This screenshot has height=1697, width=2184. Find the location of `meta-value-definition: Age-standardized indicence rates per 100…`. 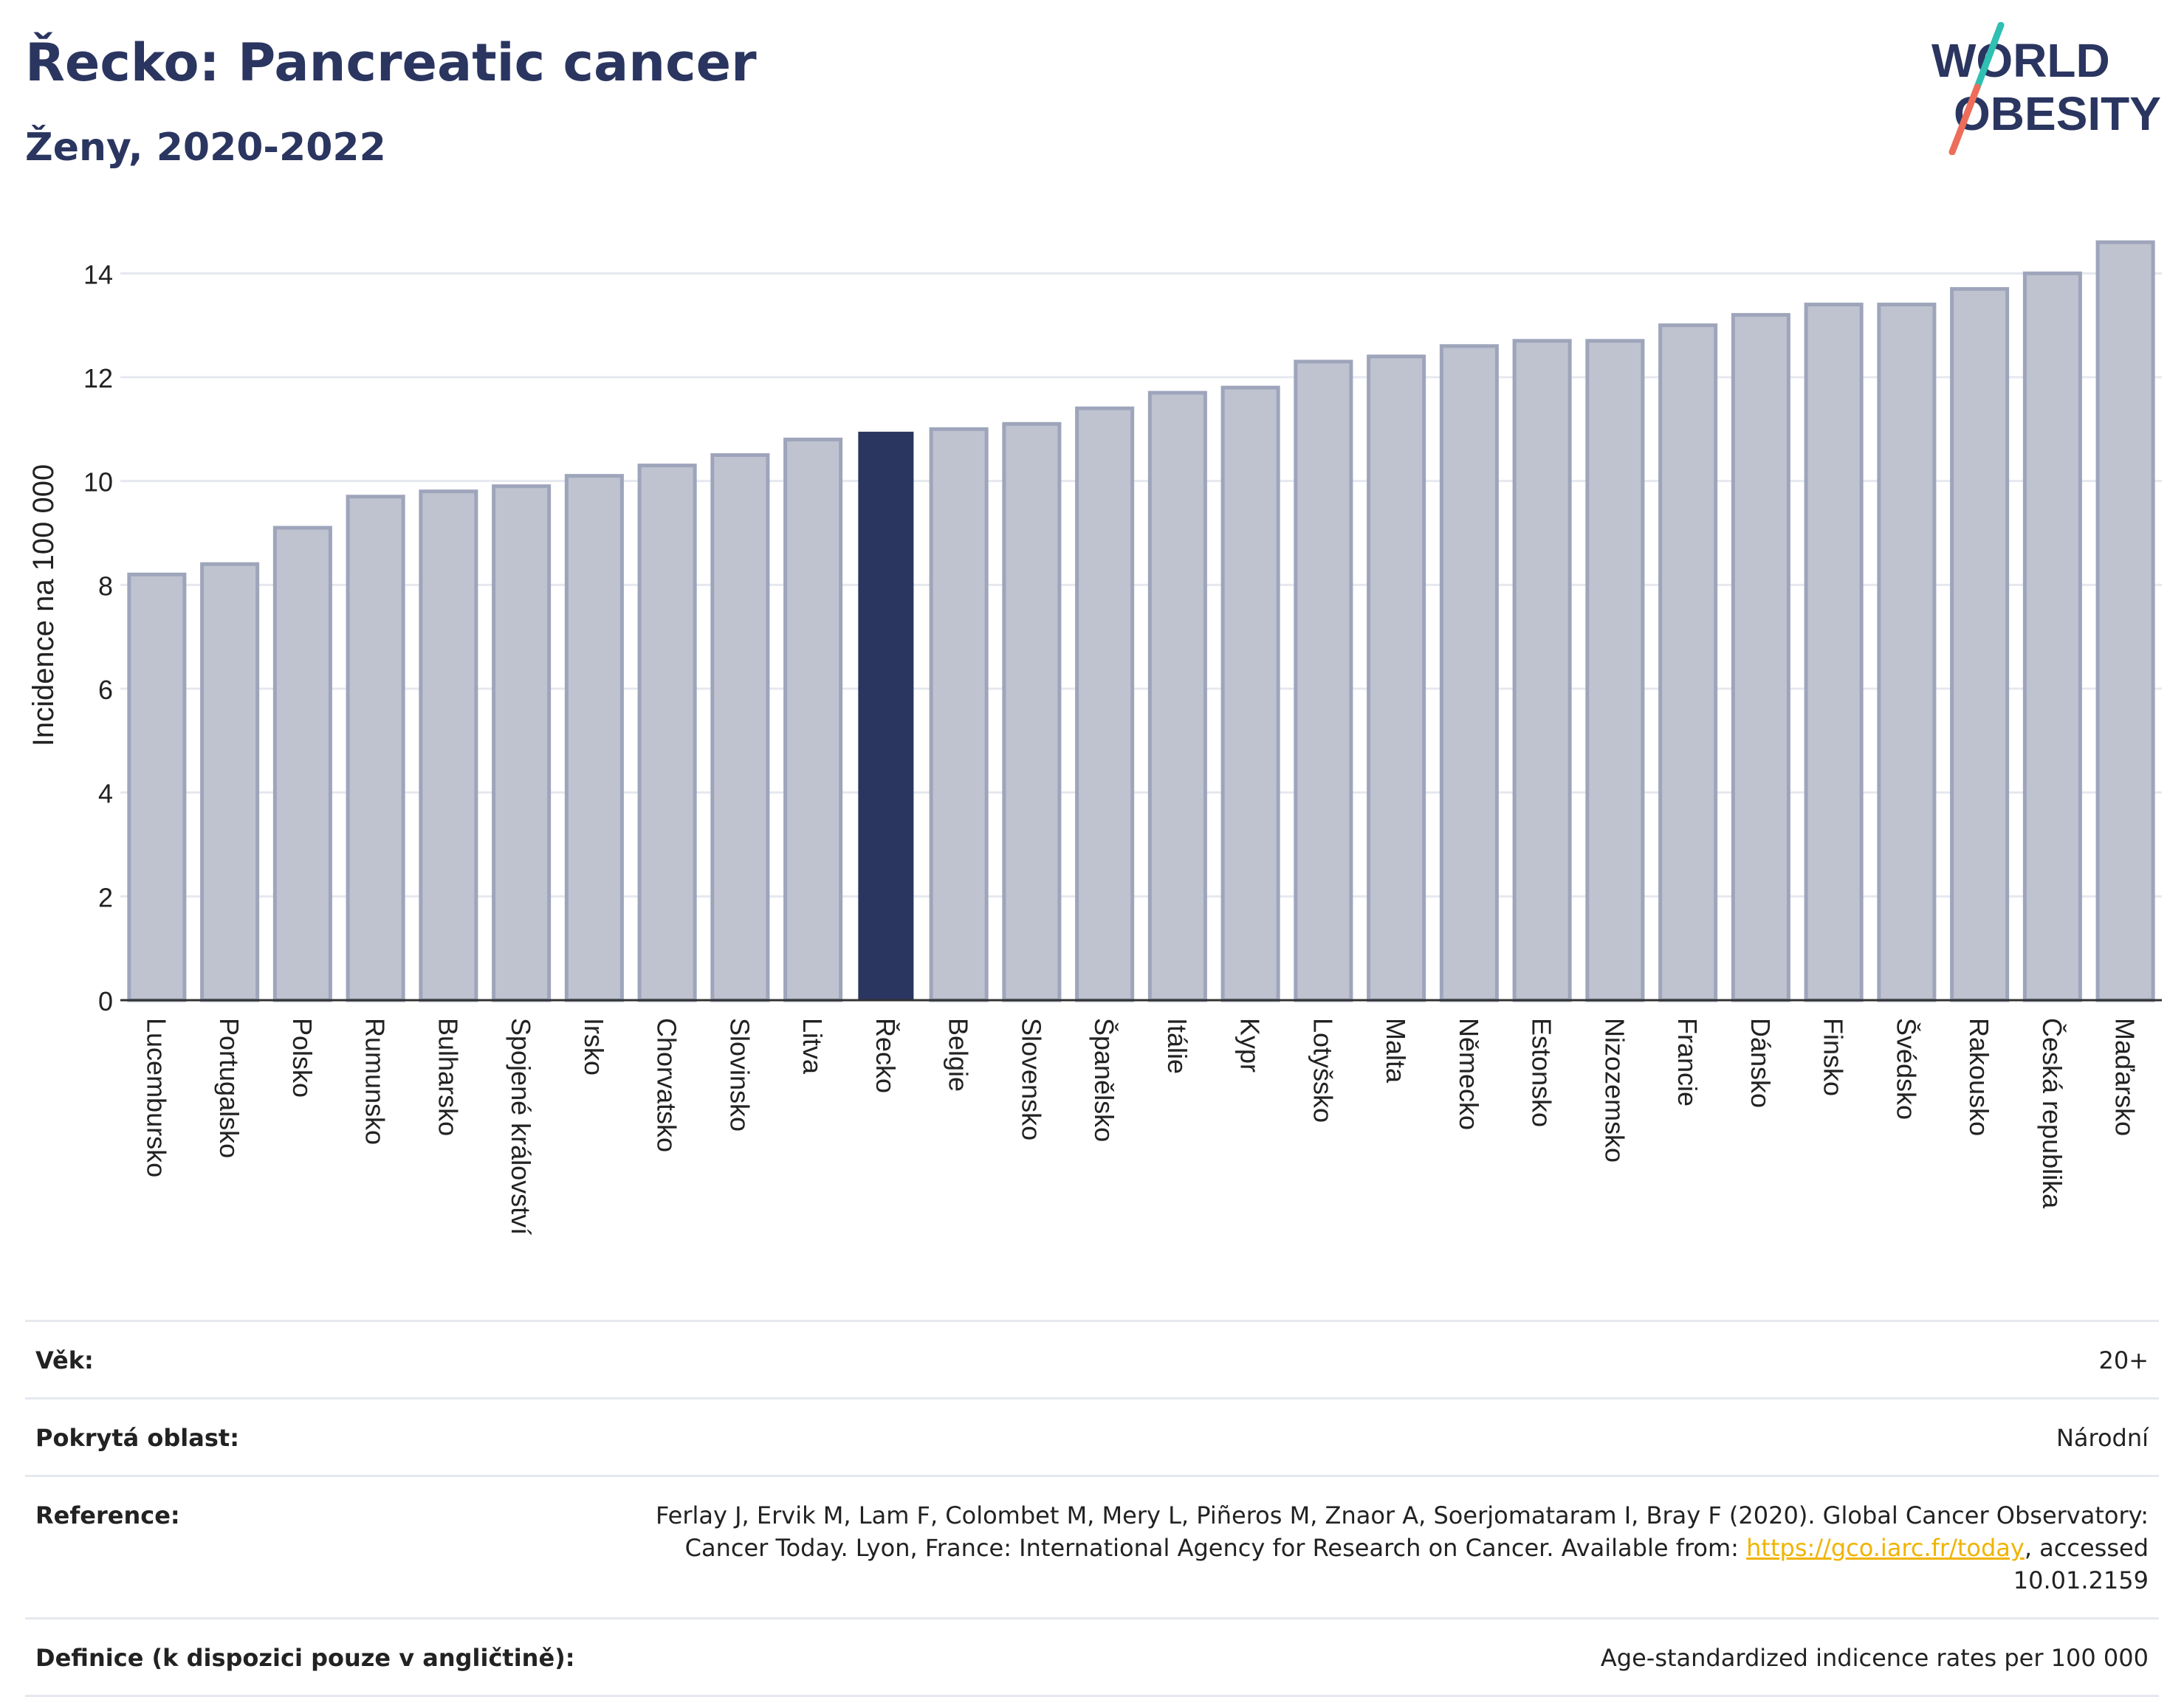

meta-value-definition: Age-standardized indicence rates per 100… is located at coordinates (1874, 1658).